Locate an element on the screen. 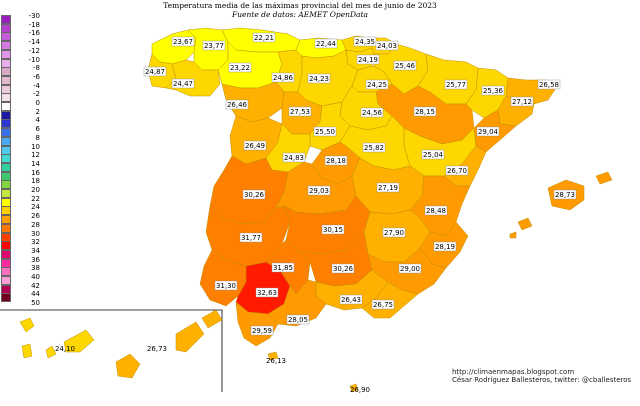 This screenshot has height=406, width=640. value-label-text: 22,44 is located at coordinates (326, 44).